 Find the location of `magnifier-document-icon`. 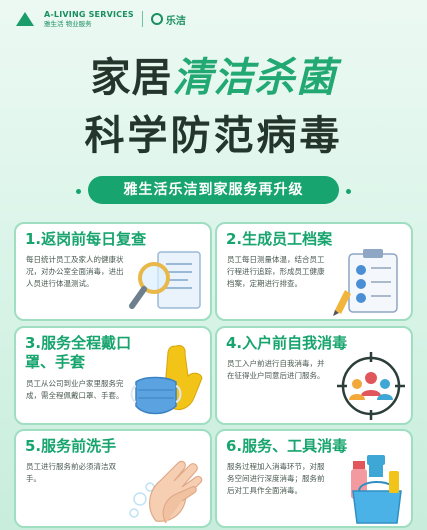

magnifier-document-icon is located at coordinates (165, 280).